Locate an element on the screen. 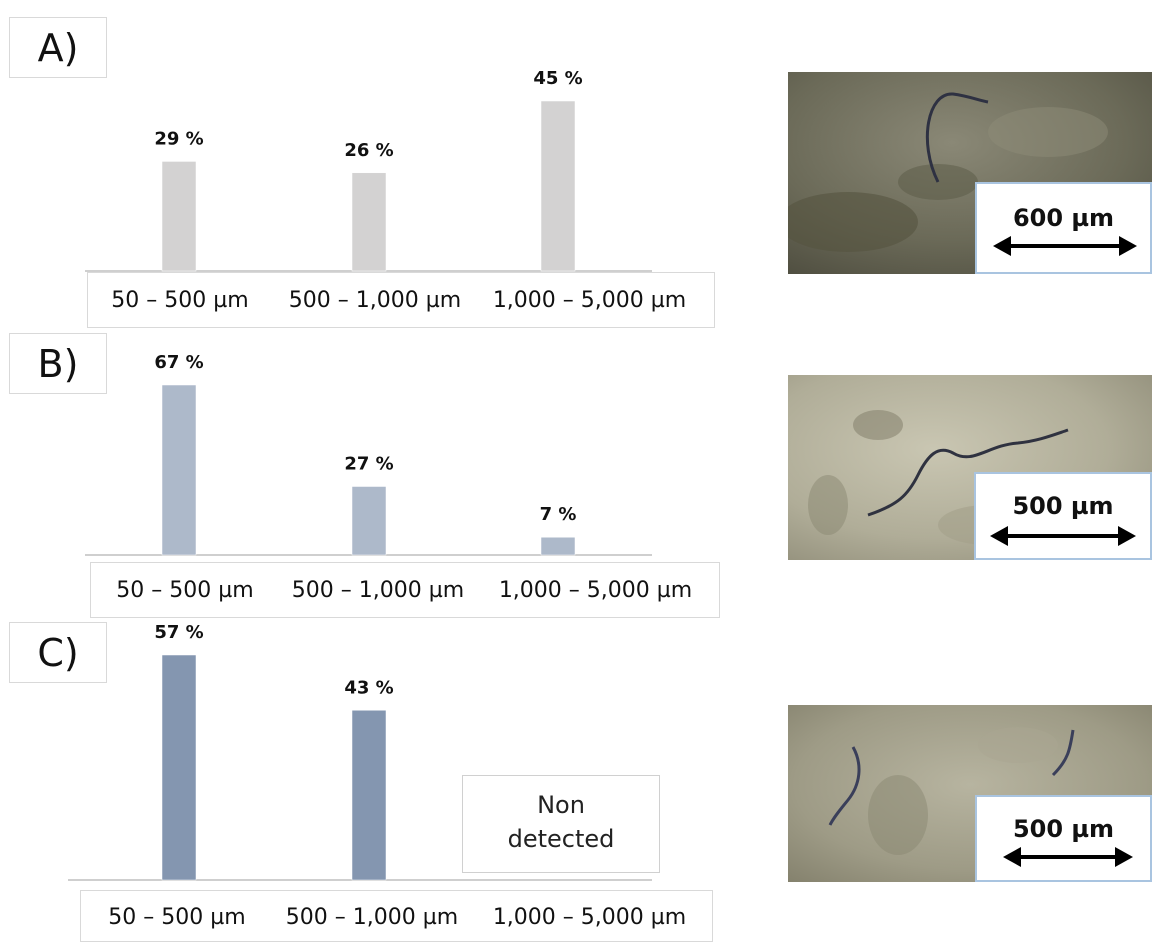 This screenshot has height=942, width=1152. data-label: 43 % is located at coordinates (368, 687).